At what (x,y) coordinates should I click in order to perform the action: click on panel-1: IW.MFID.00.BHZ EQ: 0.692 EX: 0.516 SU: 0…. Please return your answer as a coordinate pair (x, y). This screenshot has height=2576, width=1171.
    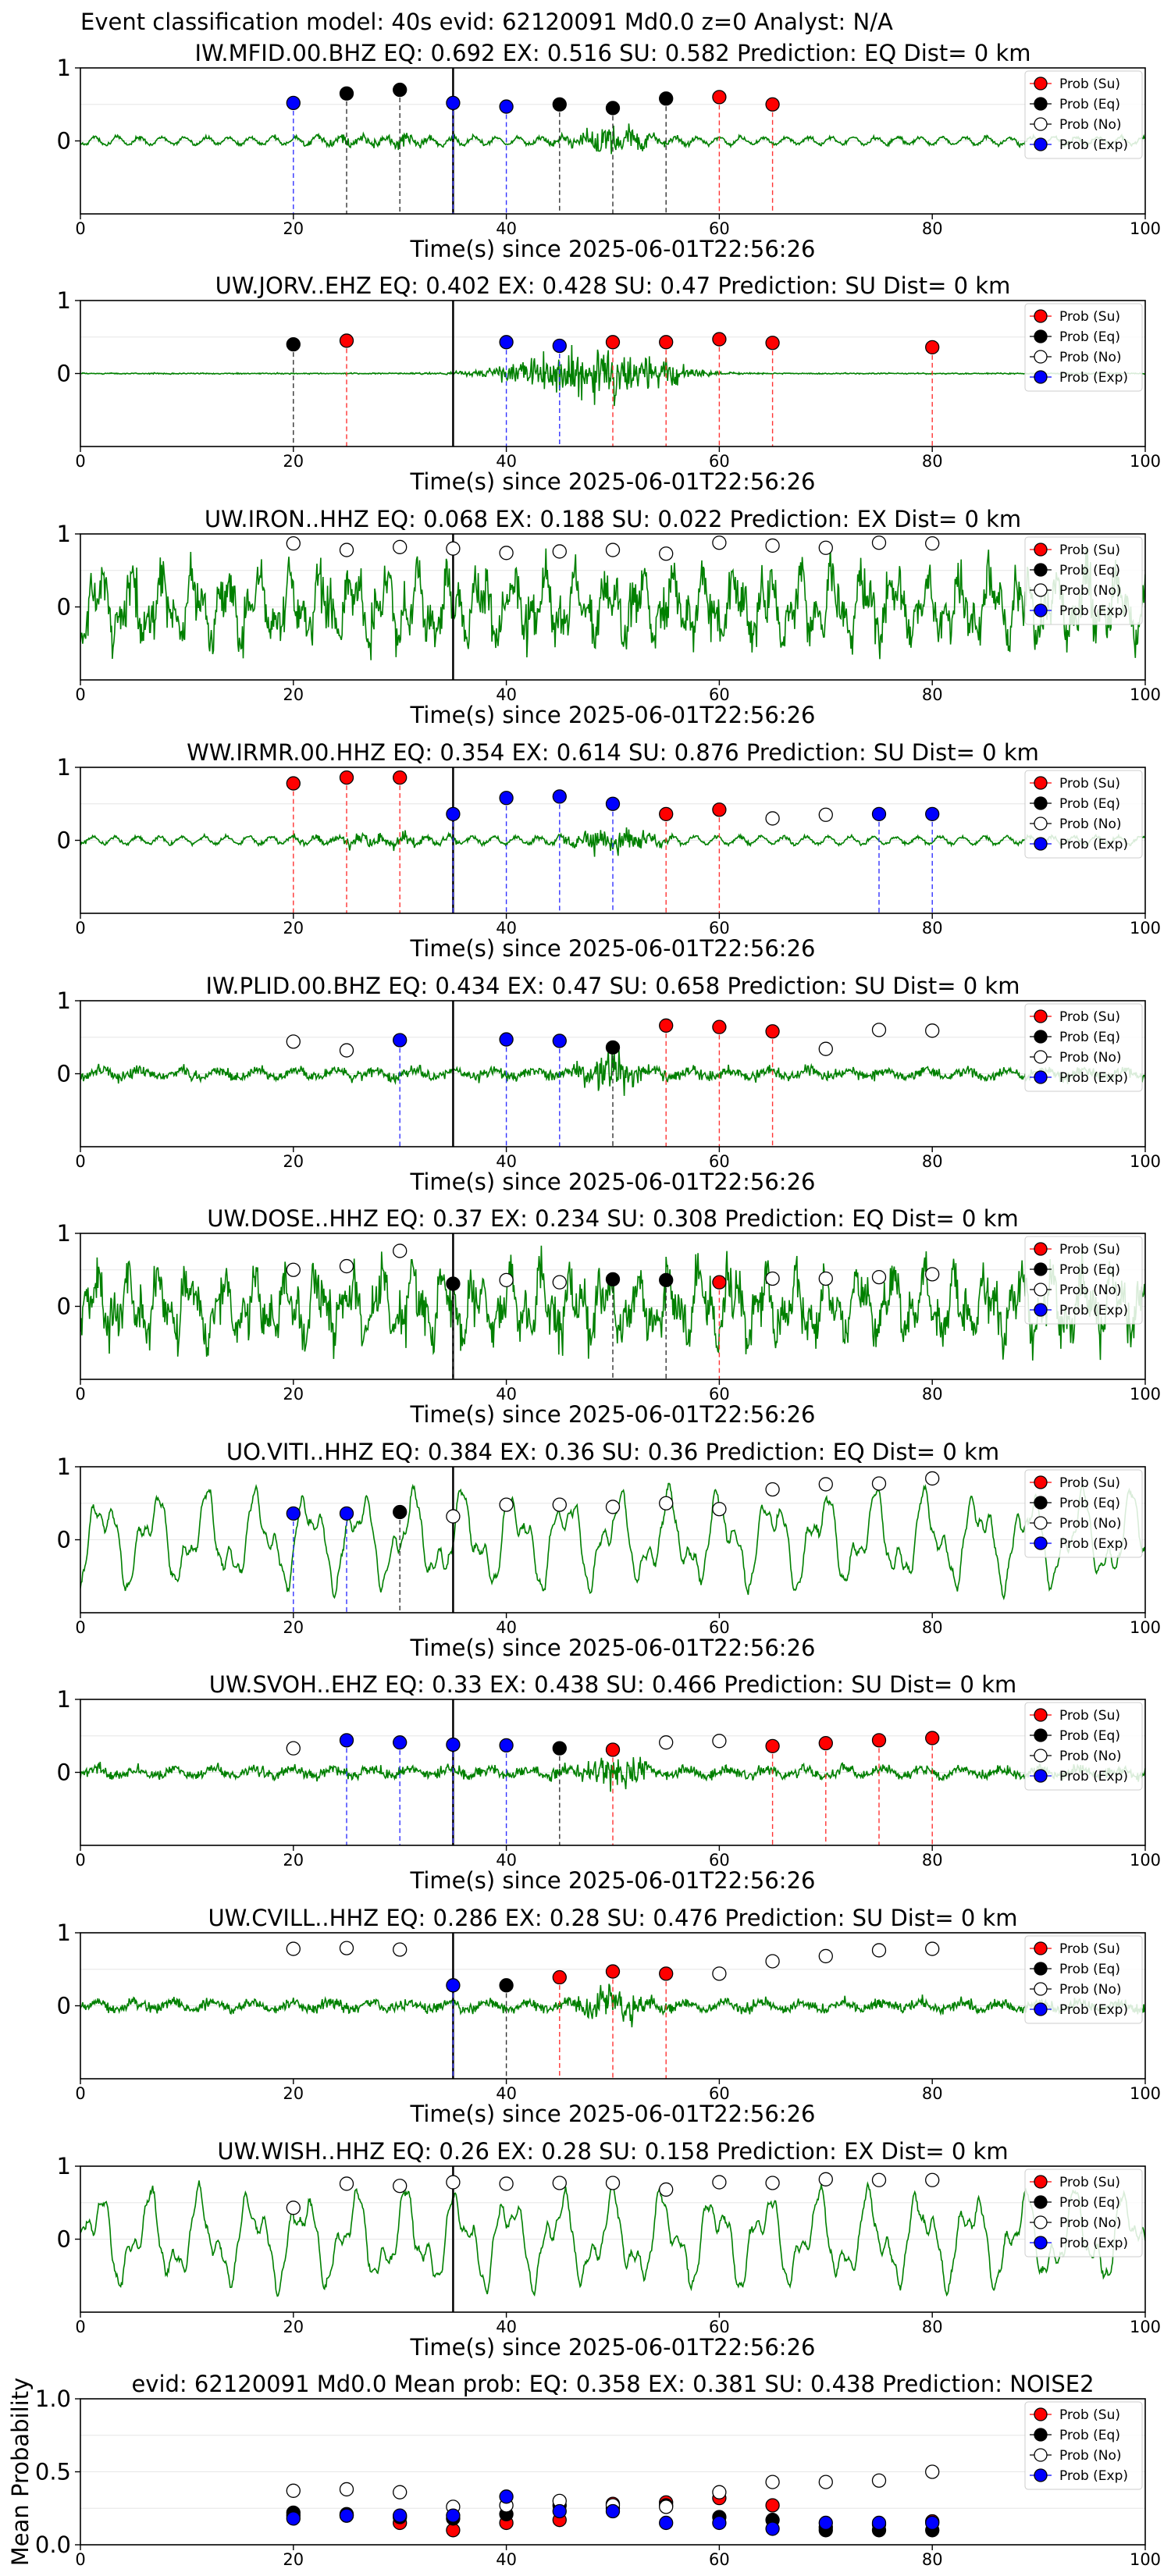
    Looking at the image, I should click on (609, 151).